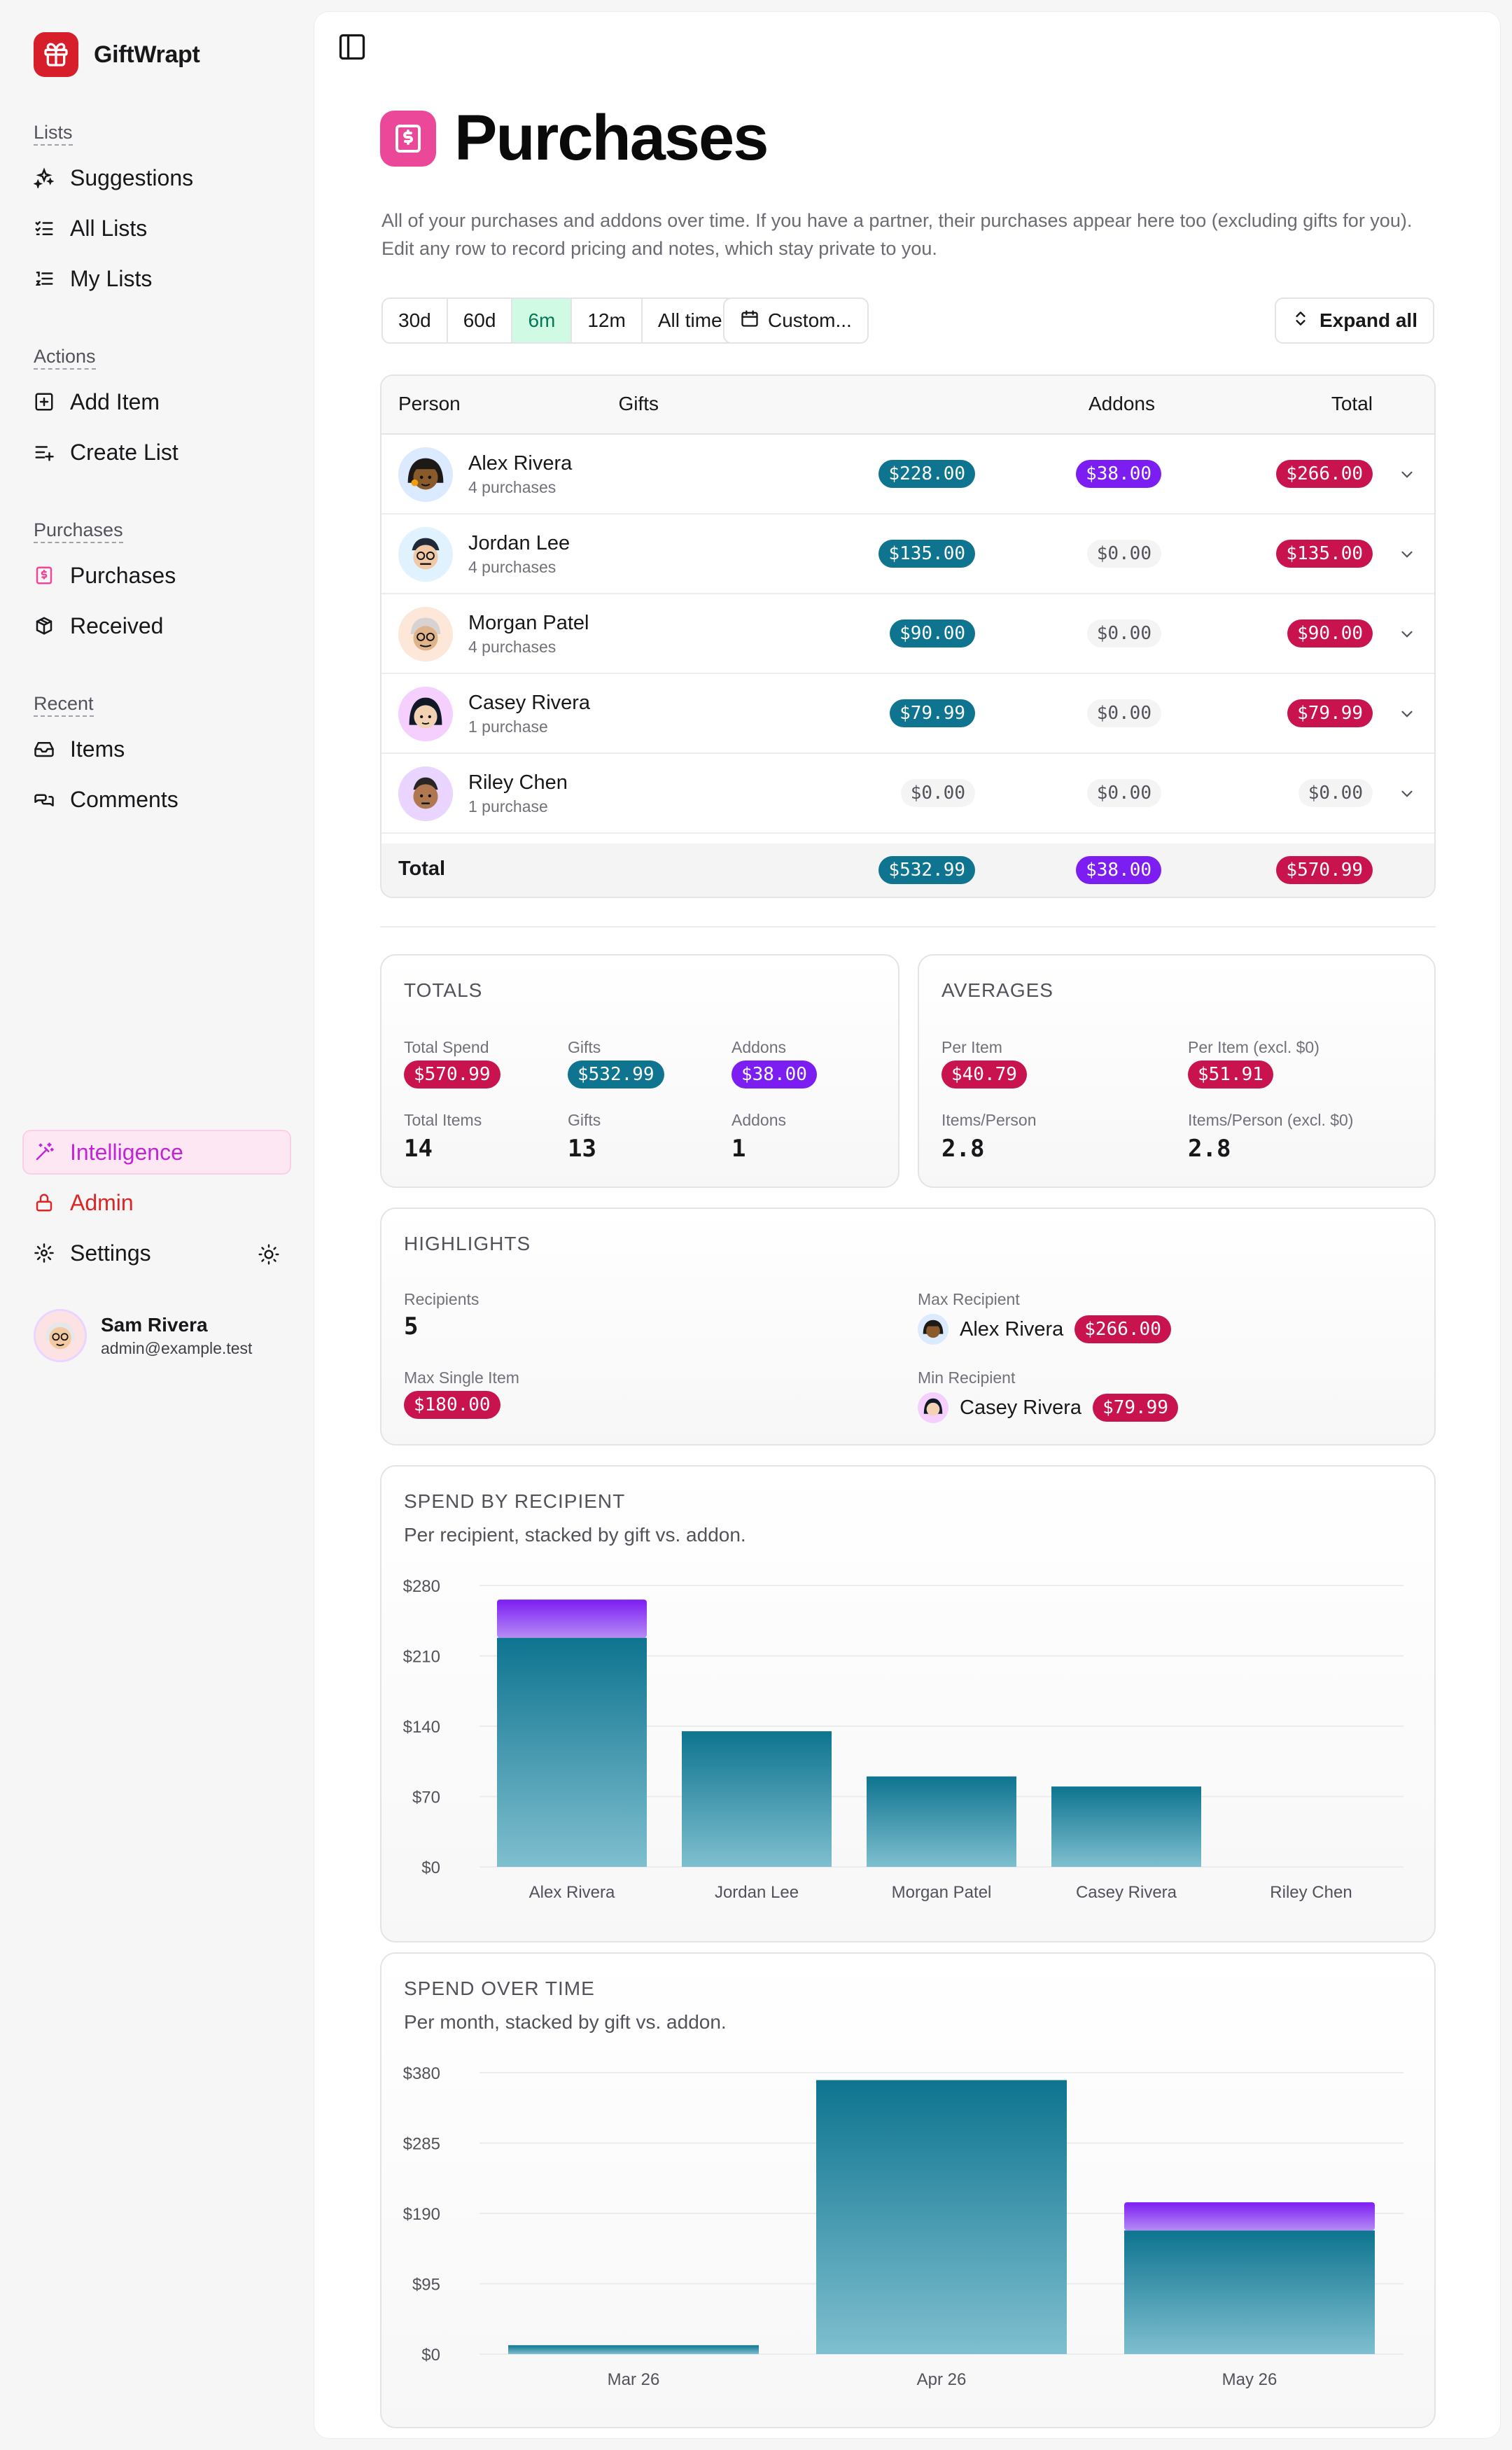 The height and width of the screenshot is (2450, 1512). Describe the element at coordinates (421, 2144) in the screenshot. I see `y-tick-label: $285` at that location.